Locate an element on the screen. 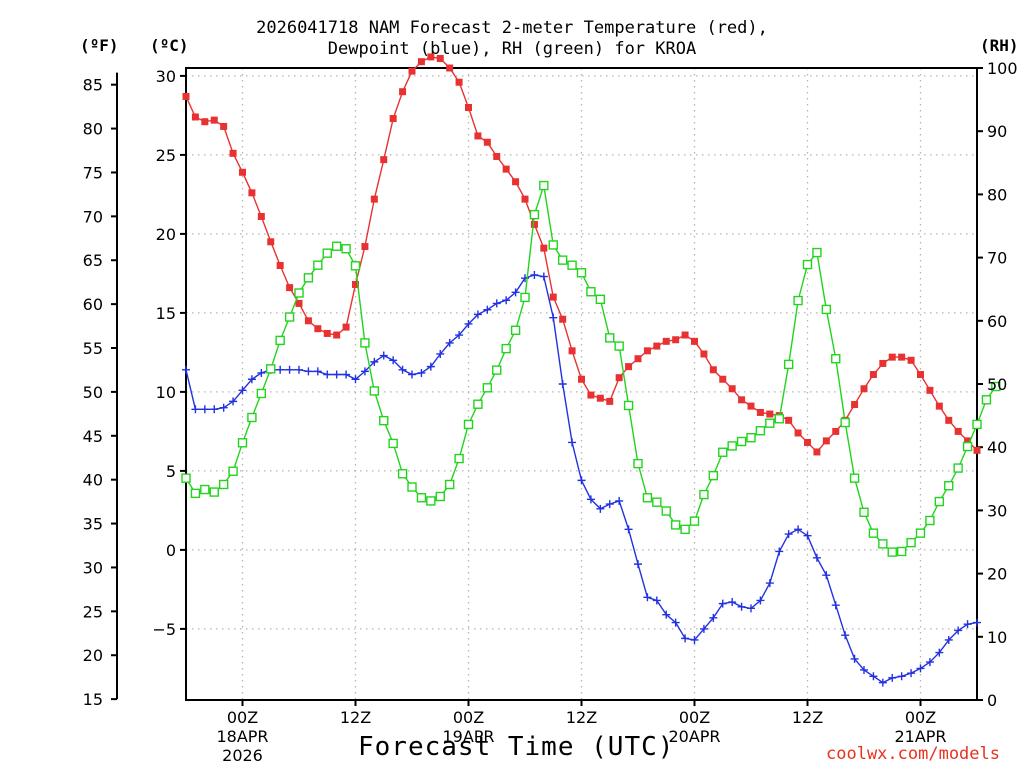 This screenshot has width=1024, height=768. x-tick-label: 00Z is located at coordinates (694, 717).